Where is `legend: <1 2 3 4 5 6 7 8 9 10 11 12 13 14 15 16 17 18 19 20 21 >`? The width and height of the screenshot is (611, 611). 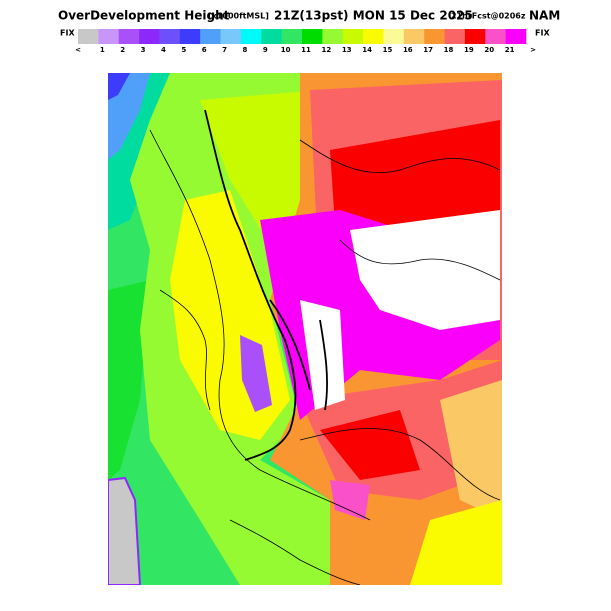 legend: <1 2 3 4 5 6 7 8 9 10 11 12 13 14 15 16 17 18 19 20 21 > is located at coordinates (305, 41).